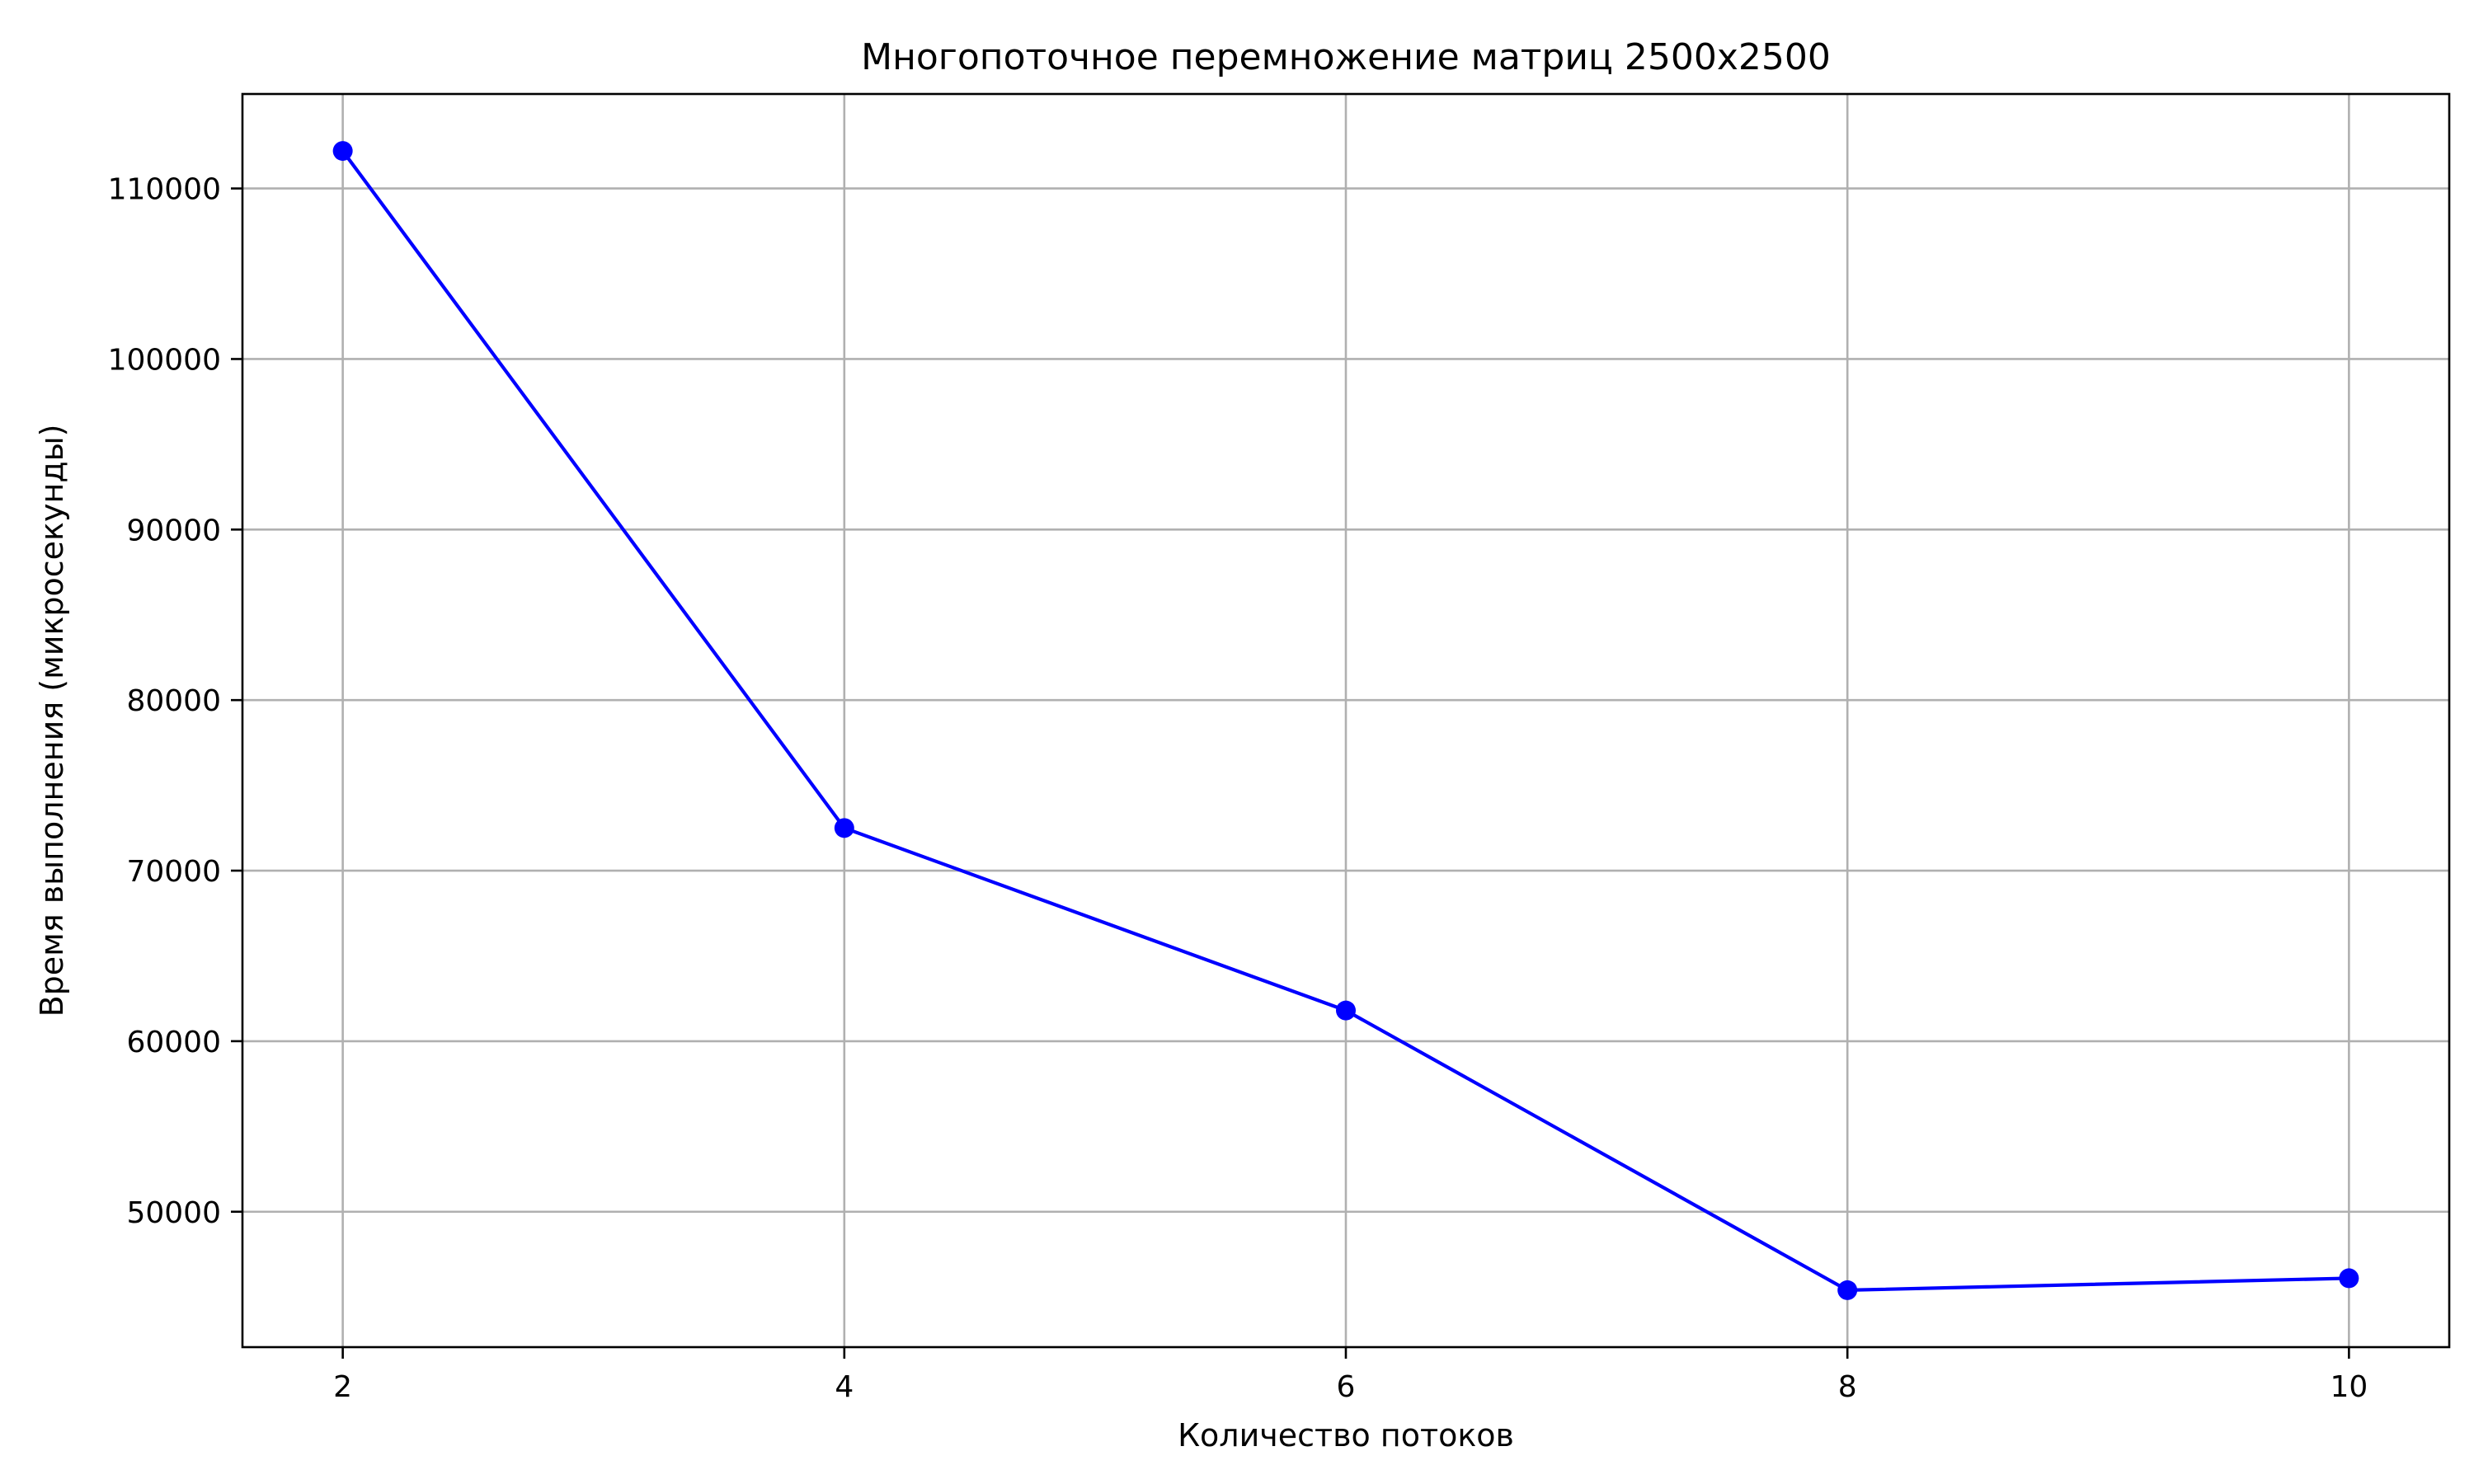  What do you see at coordinates (52, 721) in the screenshot?
I see `y-axis-label: Время выполнения (микросекунды)` at bounding box center [52, 721].